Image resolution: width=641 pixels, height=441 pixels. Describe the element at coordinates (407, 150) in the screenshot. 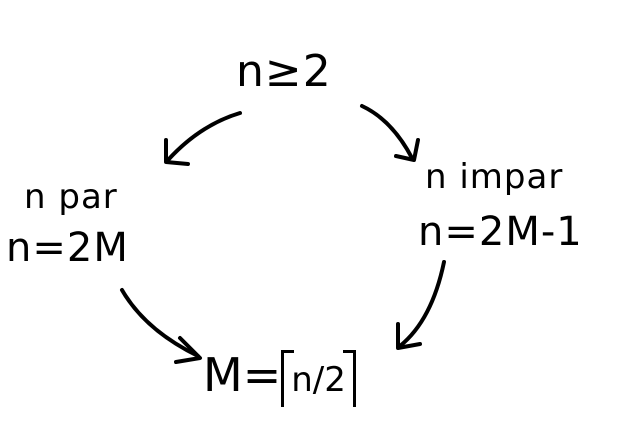

I see `arrowhead-top-to-right` at that location.